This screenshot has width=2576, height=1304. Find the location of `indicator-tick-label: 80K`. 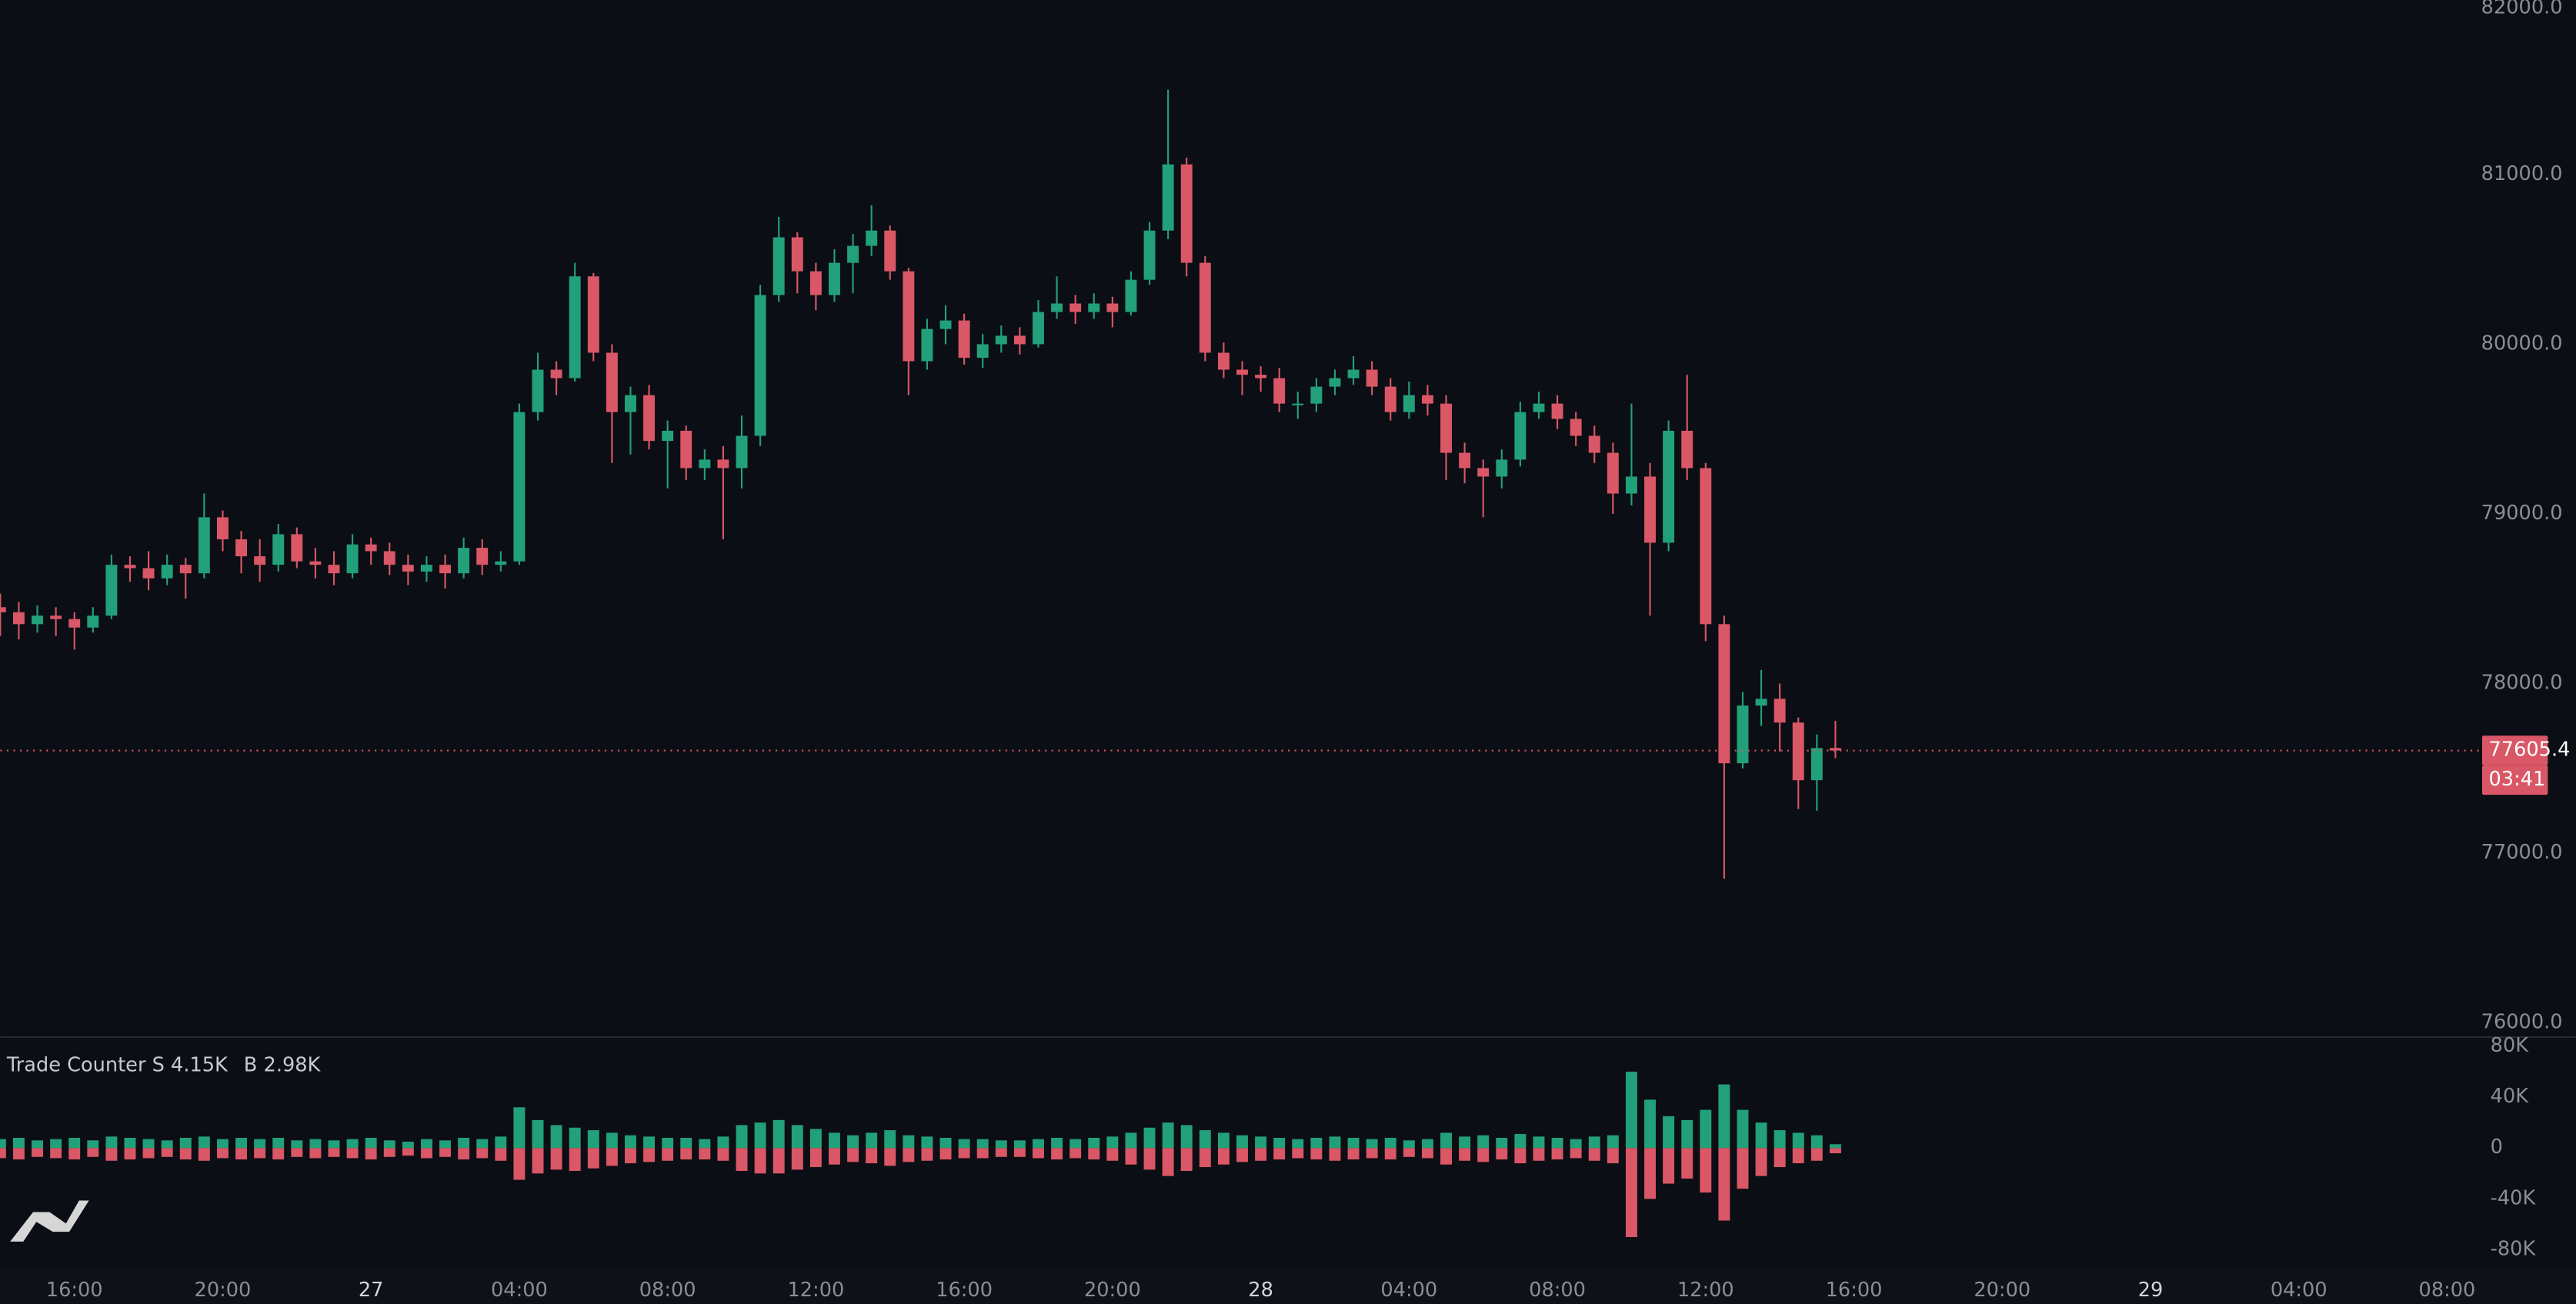

indicator-tick-label: 80K is located at coordinates (2510, 1045).